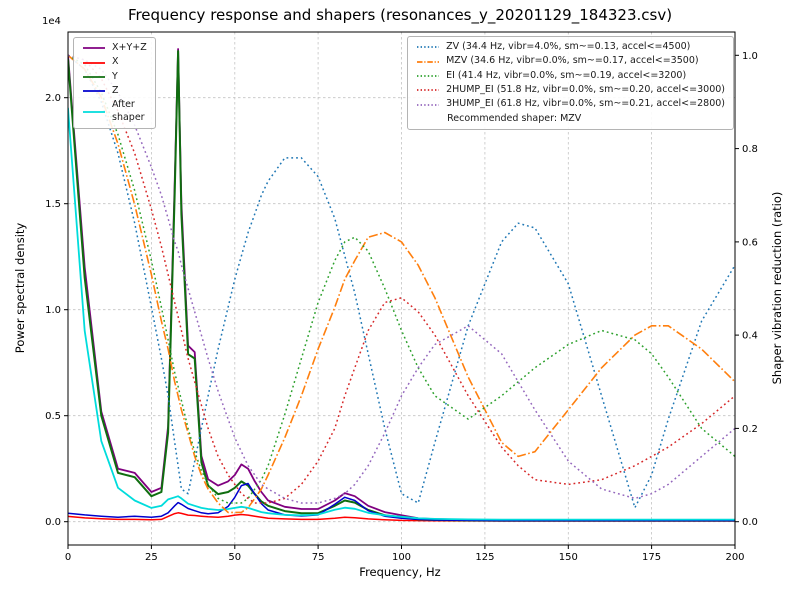  What do you see at coordinates (114, 83) in the screenshot?
I see `legend-psd: X+Y+Z X Y Z After shaper` at bounding box center [114, 83].